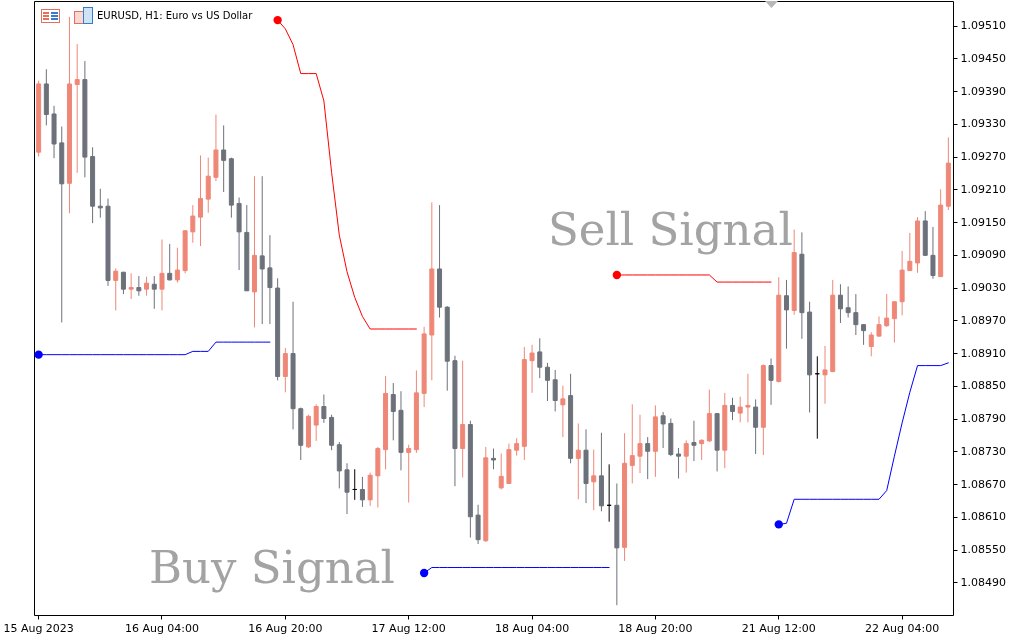 The height and width of the screenshot is (640, 1024). What do you see at coordinates (983, 288) in the screenshot?
I see `y-tick-label: 1.09030` at bounding box center [983, 288].